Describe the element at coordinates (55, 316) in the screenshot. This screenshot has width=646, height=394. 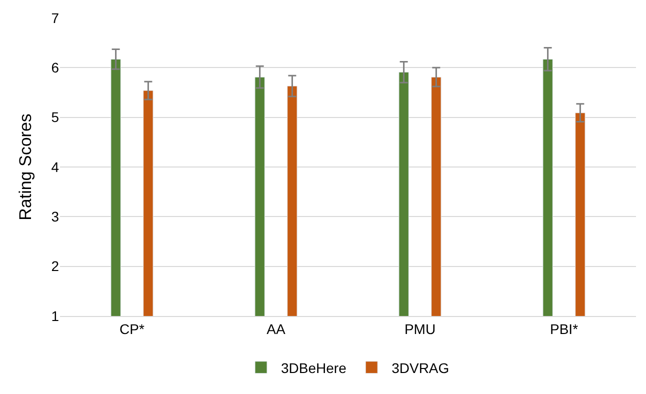
I see `y-tick-label: 1` at that location.